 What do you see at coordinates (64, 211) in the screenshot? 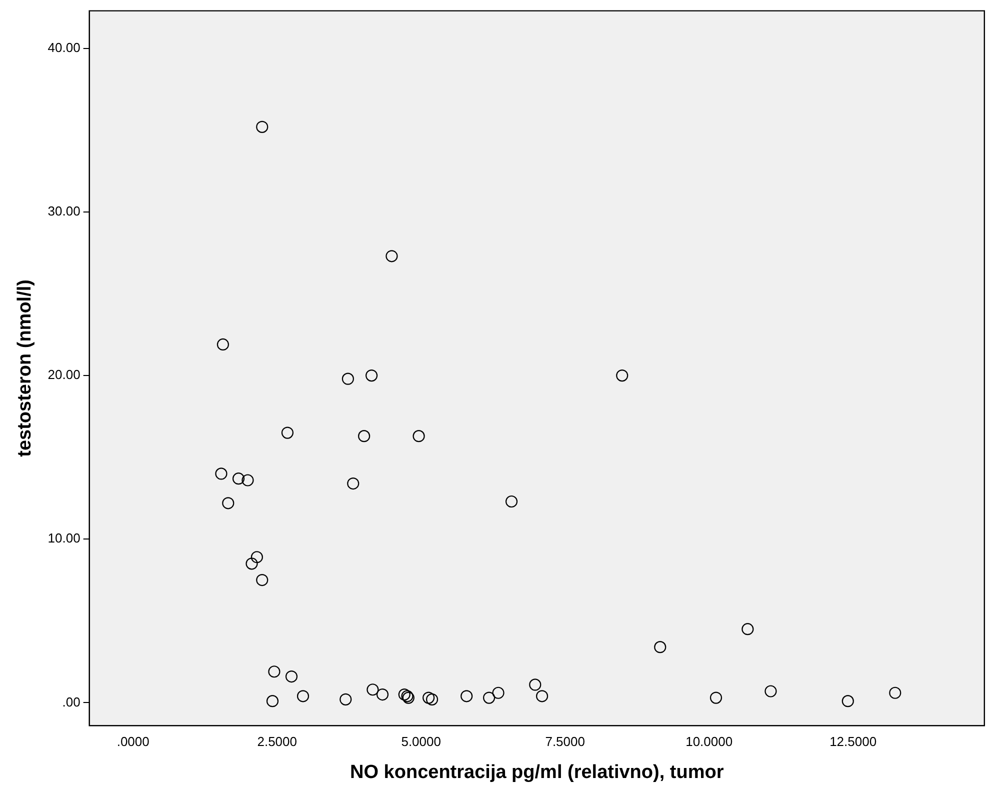
I see `y-tick-label: 30.00` at bounding box center [64, 211].